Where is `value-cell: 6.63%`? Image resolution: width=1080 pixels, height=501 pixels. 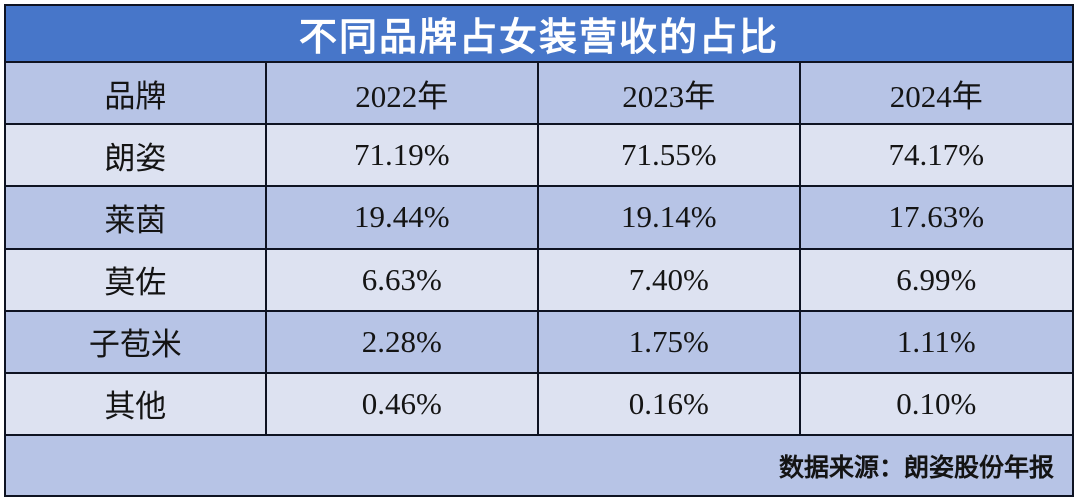
value-cell: 6.63% is located at coordinates (401, 279).